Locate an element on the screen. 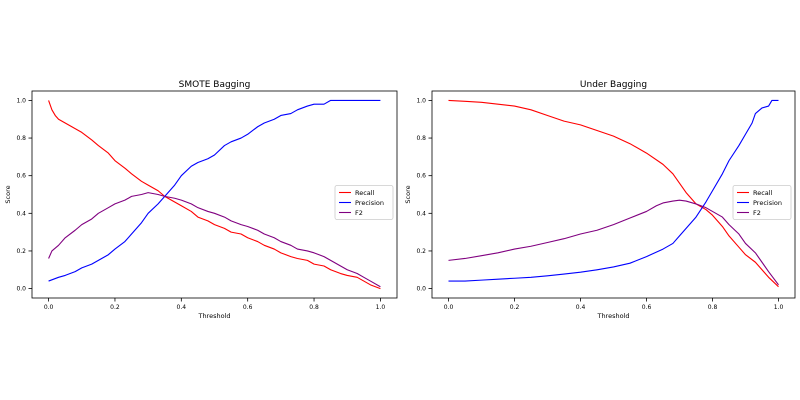 Image resolution: width=800 pixels, height=400 pixels. chart-title: SMOTE Bagging is located at coordinates (215, 85).